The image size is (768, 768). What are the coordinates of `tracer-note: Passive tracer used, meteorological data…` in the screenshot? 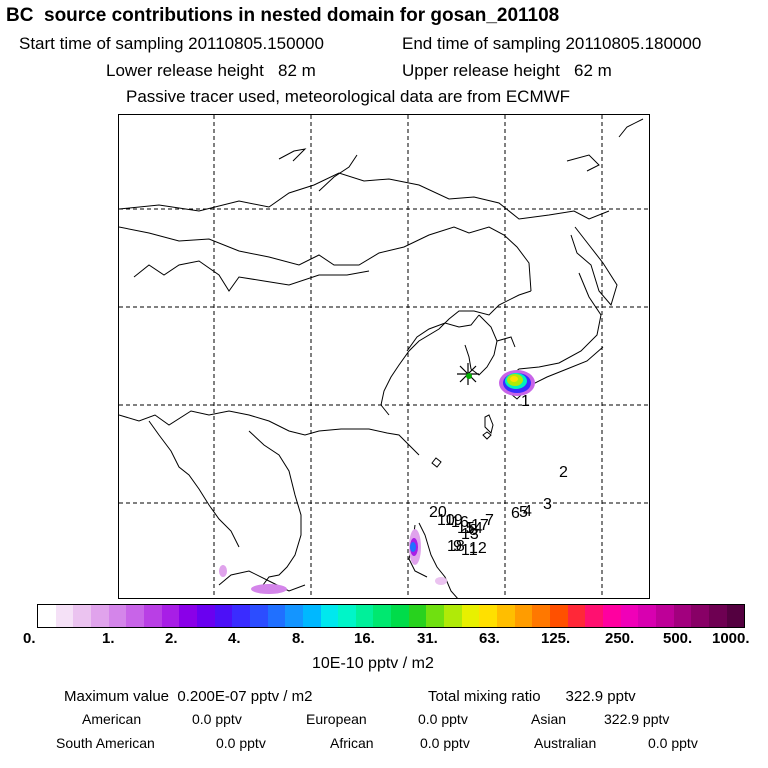 It's located at (348, 96).